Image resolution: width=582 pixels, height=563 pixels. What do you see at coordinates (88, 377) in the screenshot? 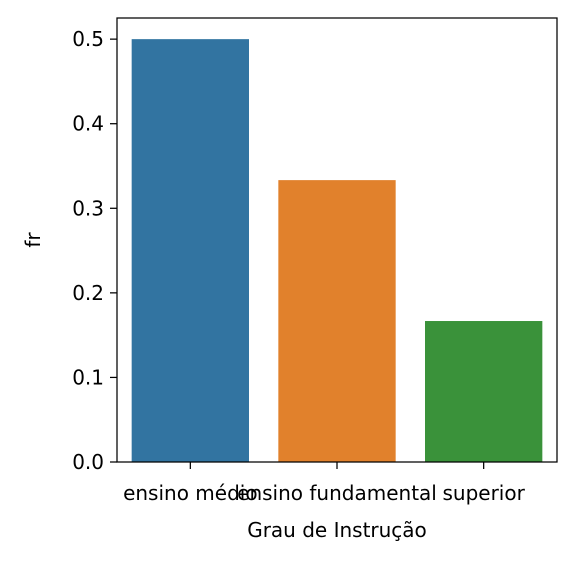
I see `y-tick-label-1: 0.1` at bounding box center [88, 377].